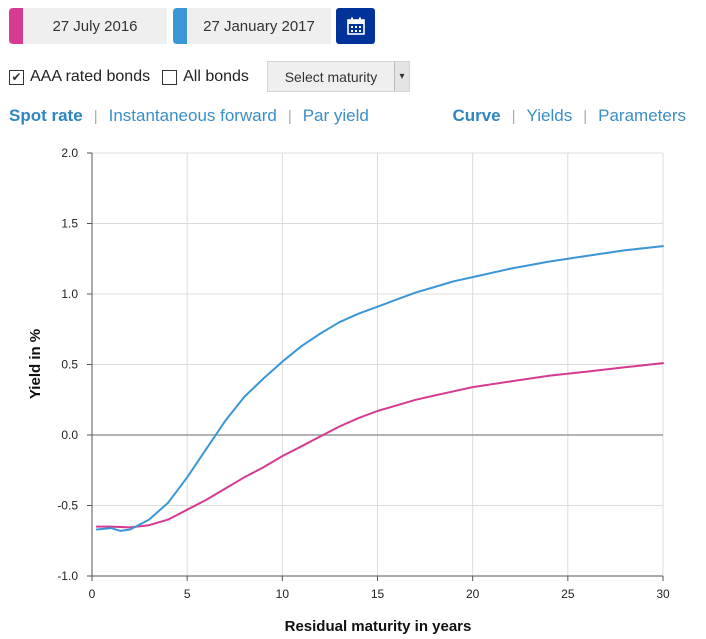  I want to click on x-tick-label: 30, so click(663, 594).